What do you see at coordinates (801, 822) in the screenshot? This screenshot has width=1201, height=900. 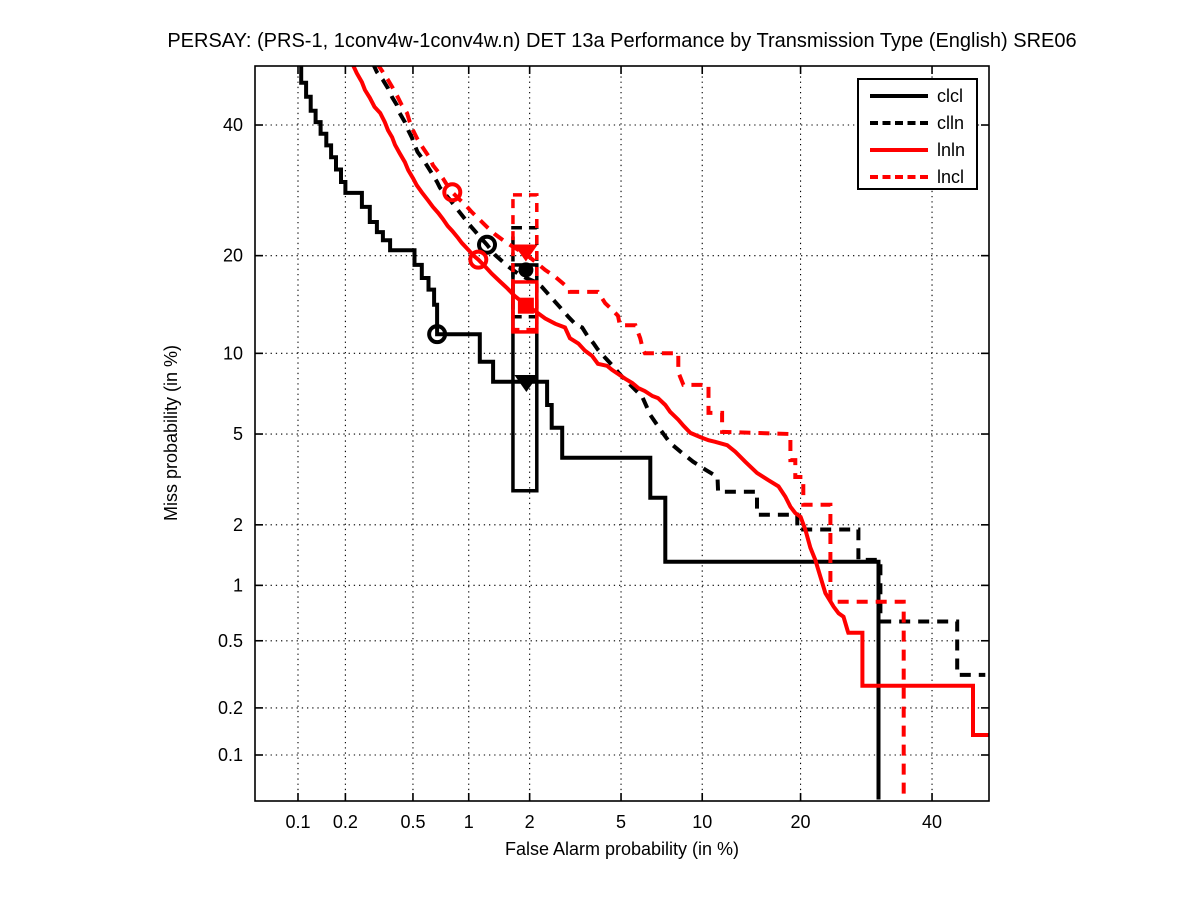 I see `x-tick-label-20: 20` at bounding box center [801, 822].